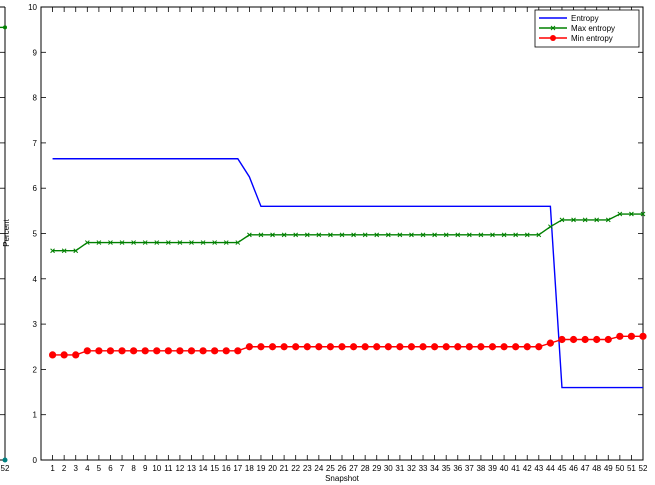 The image size is (655, 485). What do you see at coordinates (330, 468) in the screenshot?
I see `x-tick-label: 25` at bounding box center [330, 468].